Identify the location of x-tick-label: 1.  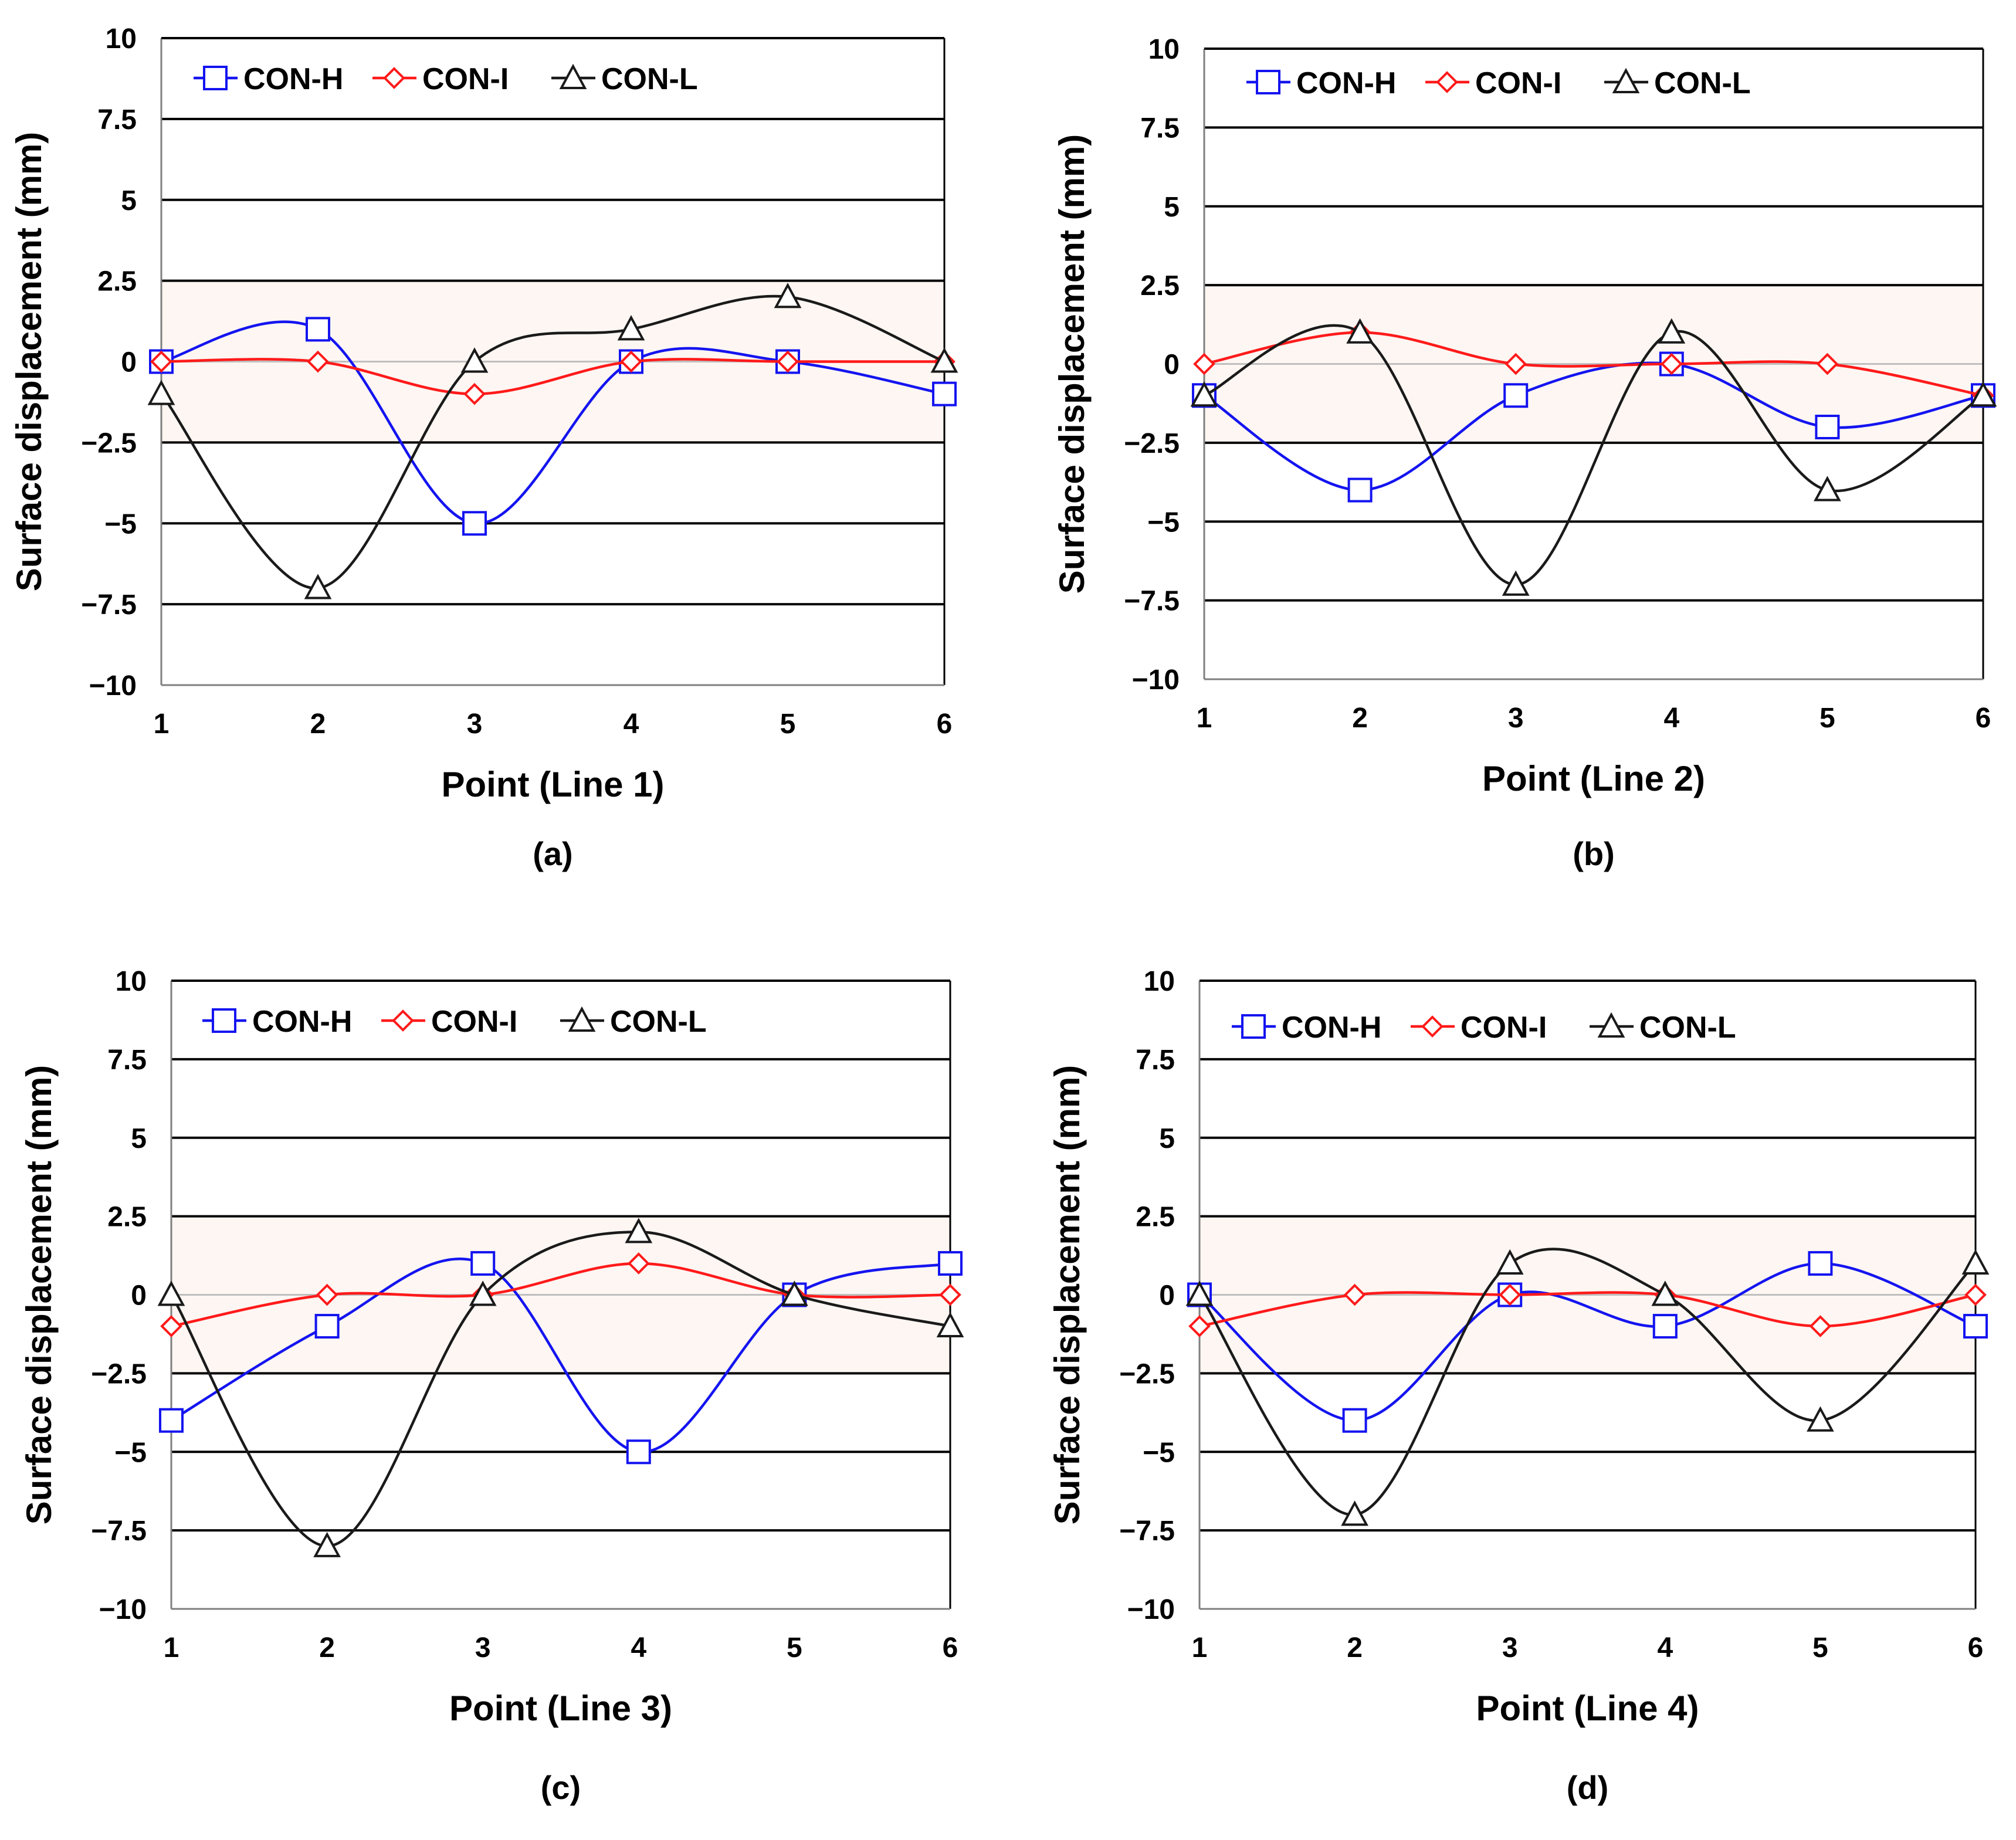
(171, 1647).